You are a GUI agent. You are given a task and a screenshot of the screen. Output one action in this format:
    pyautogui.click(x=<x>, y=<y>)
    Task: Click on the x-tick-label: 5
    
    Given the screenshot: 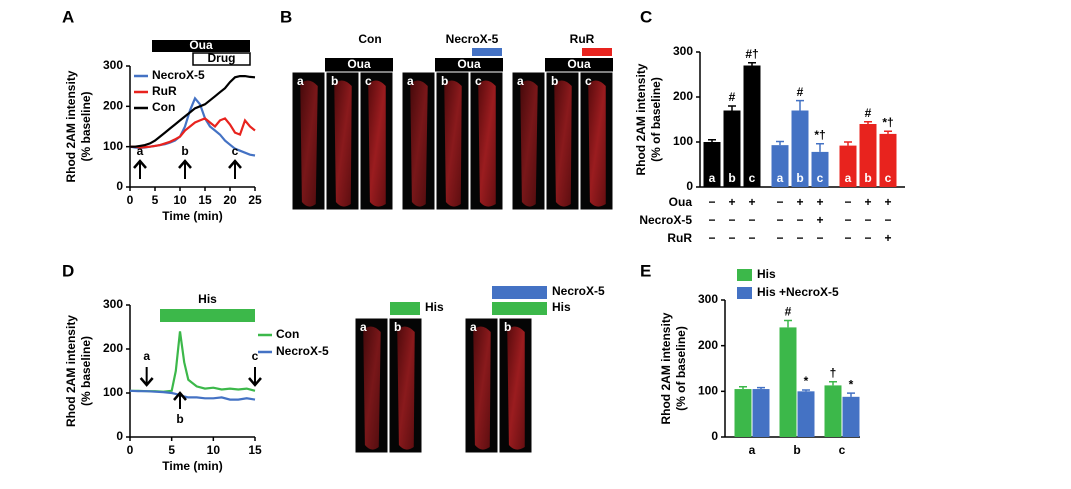 What is the action you would take?
    pyautogui.click(x=171, y=450)
    